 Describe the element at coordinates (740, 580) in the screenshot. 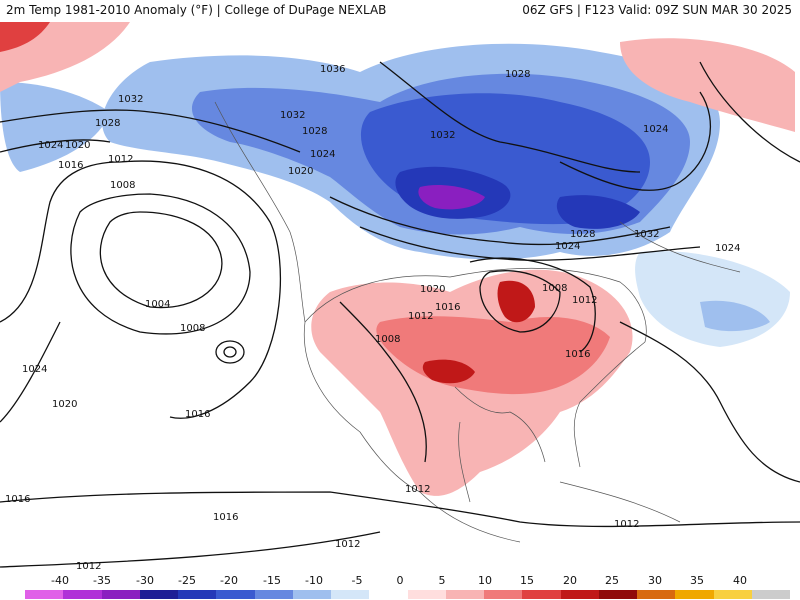

I see `legend-tick: 40` at that location.